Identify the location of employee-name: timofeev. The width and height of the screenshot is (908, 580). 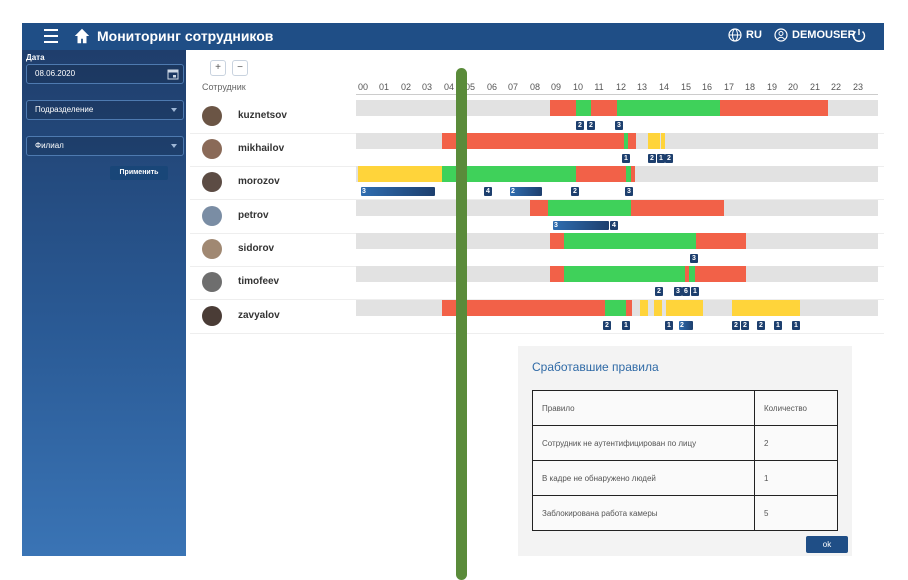
(259, 281).